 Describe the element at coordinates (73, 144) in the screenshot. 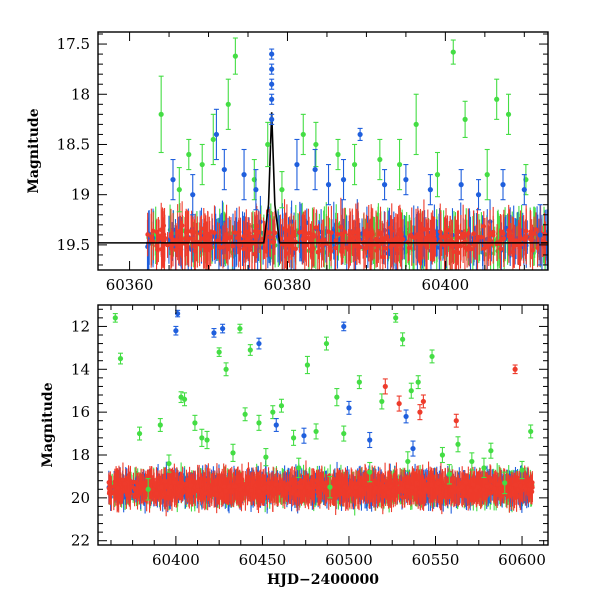

I see `y-tick-label: 18.5` at that location.